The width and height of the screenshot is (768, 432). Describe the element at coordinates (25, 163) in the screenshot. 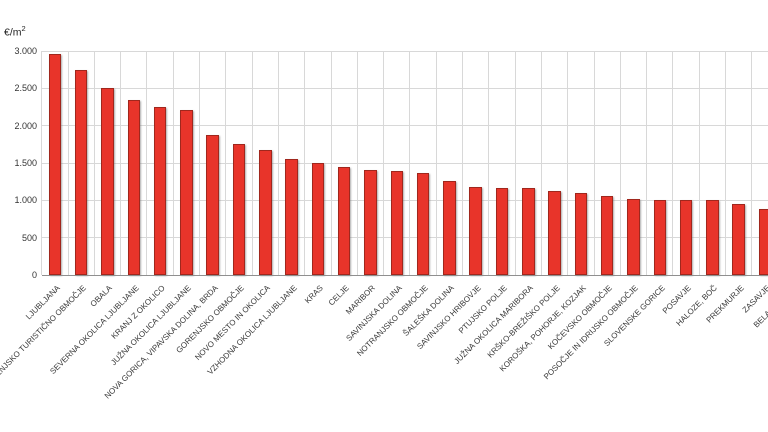

I see `y-axis-tick-label: 1.500` at that location.